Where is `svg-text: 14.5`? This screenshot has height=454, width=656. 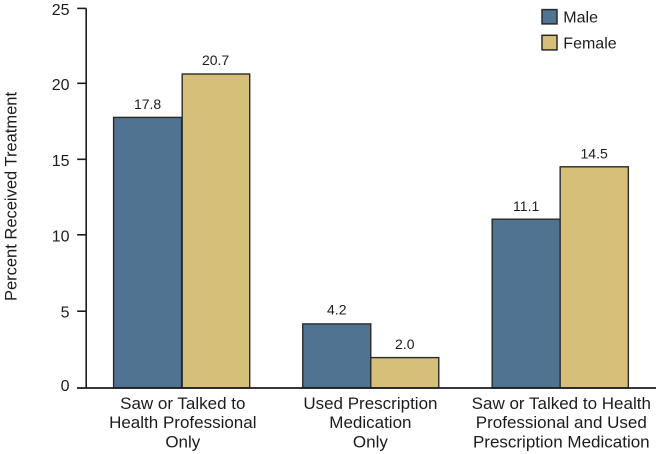
svg-text: 14.5 is located at coordinates (594, 153).